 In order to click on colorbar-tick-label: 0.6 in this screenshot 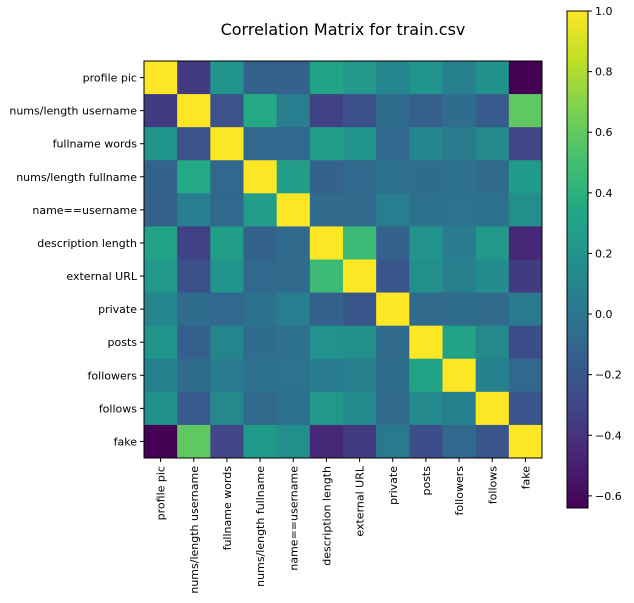, I will do `click(604, 132)`.